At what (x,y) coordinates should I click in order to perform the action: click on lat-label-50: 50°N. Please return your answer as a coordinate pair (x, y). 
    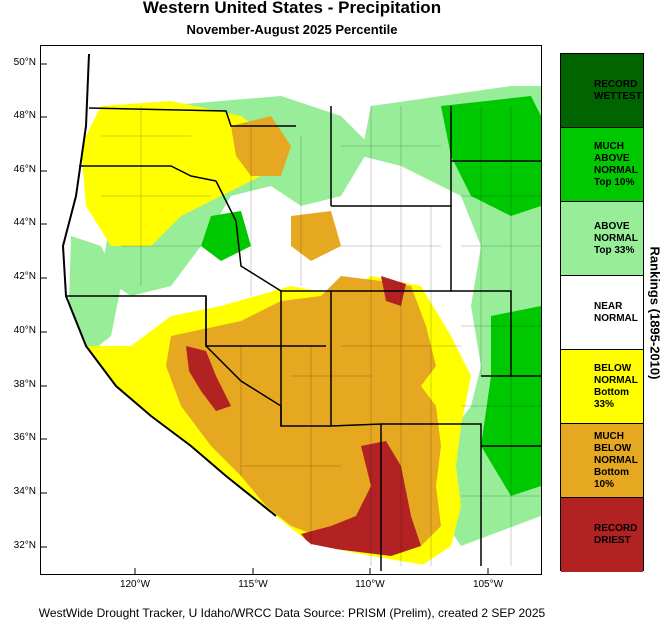
    Looking at the image, I should click on (24, 62).